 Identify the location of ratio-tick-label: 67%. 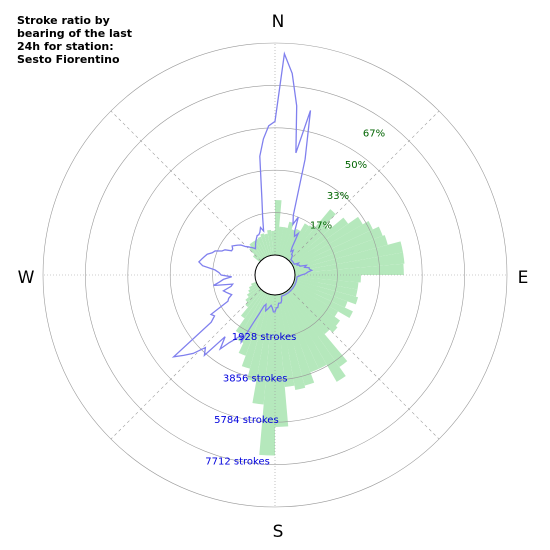
(374, 134).